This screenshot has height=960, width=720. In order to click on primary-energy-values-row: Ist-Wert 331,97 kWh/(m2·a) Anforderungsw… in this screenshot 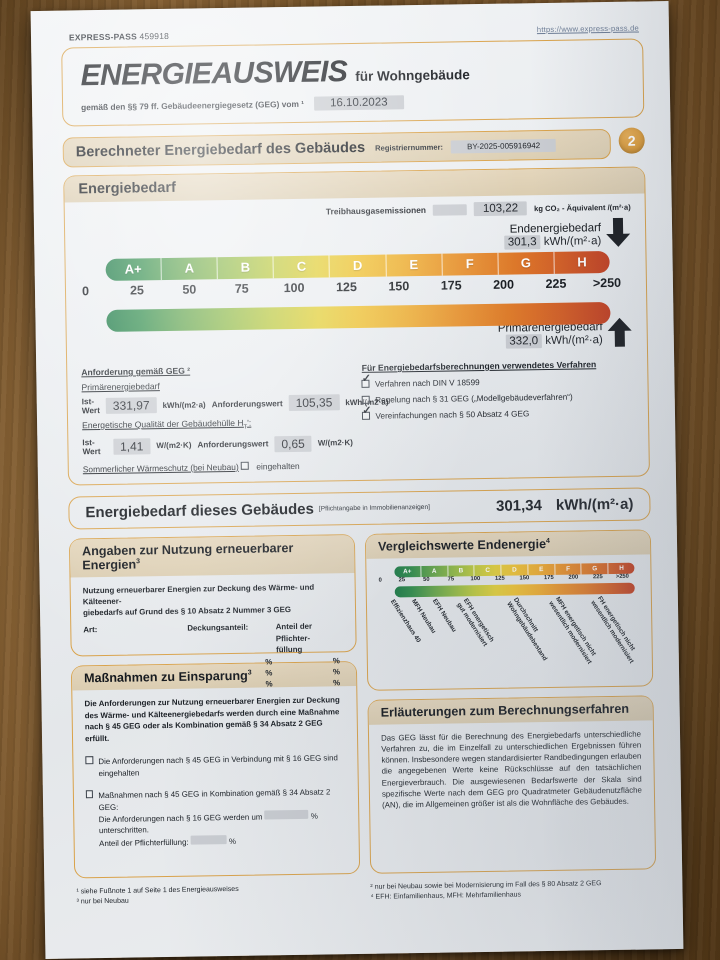, I will do `click(235, 404)`.